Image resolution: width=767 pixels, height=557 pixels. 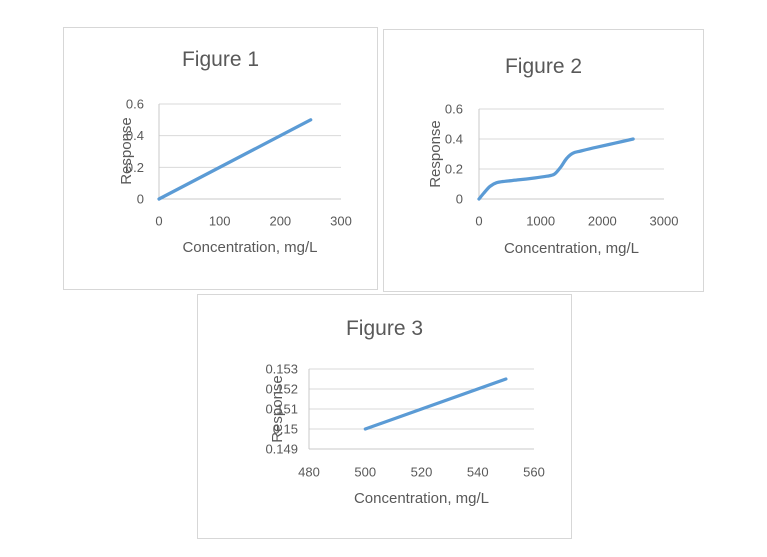 I want to click on figure-3-x-axis-title: Concentration, mg/L, so click(x=421, y=498).